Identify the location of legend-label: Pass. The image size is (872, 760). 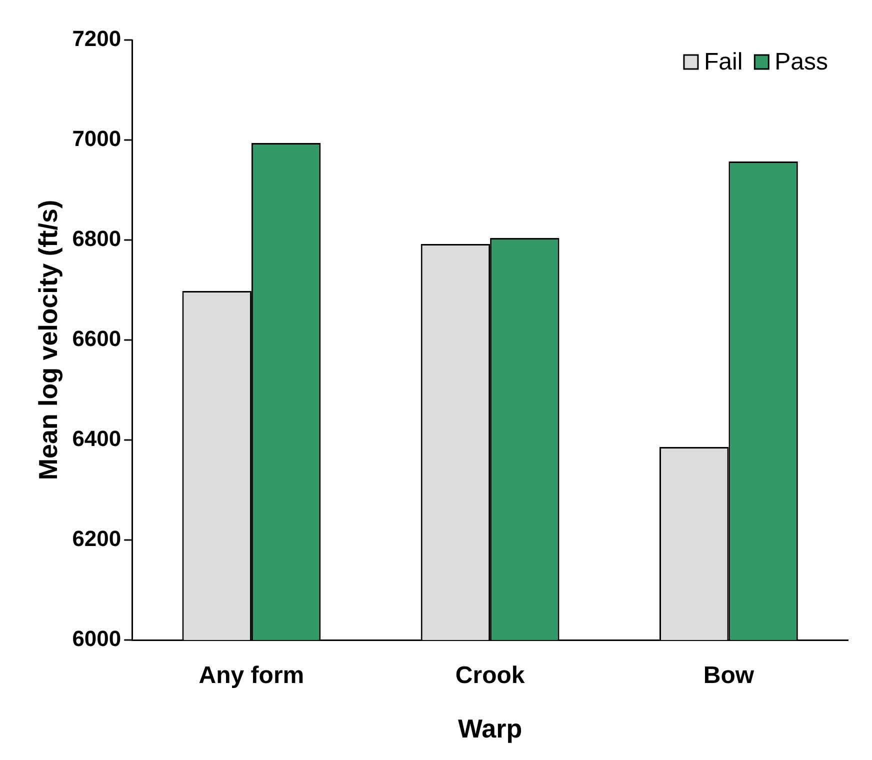
(801, 62).